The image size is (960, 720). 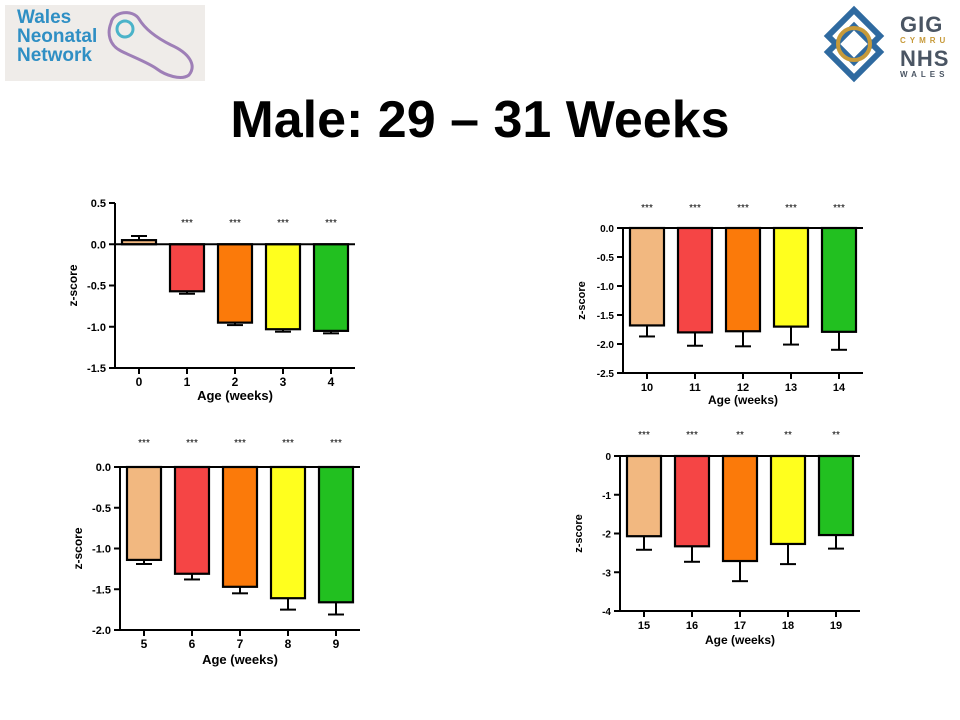 I want to click on x-tick-label: 10, so click(x=647, y=388).